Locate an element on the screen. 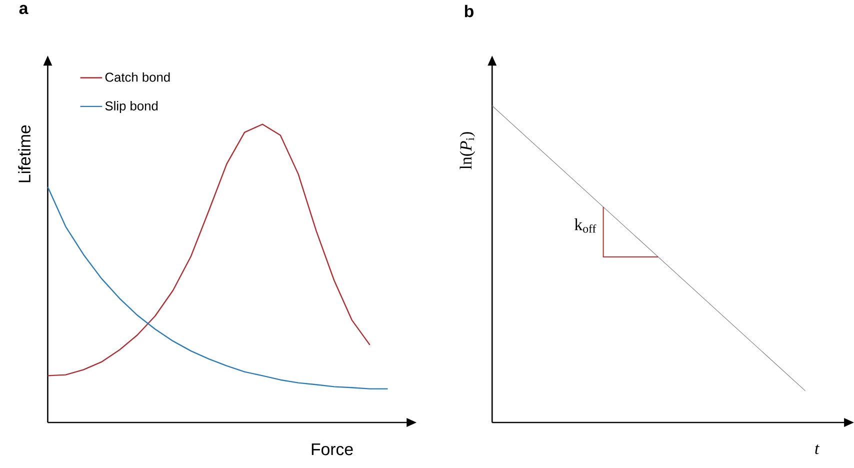 The image size is (854, 468). chart-title: b is located at coordinates (469, 11).